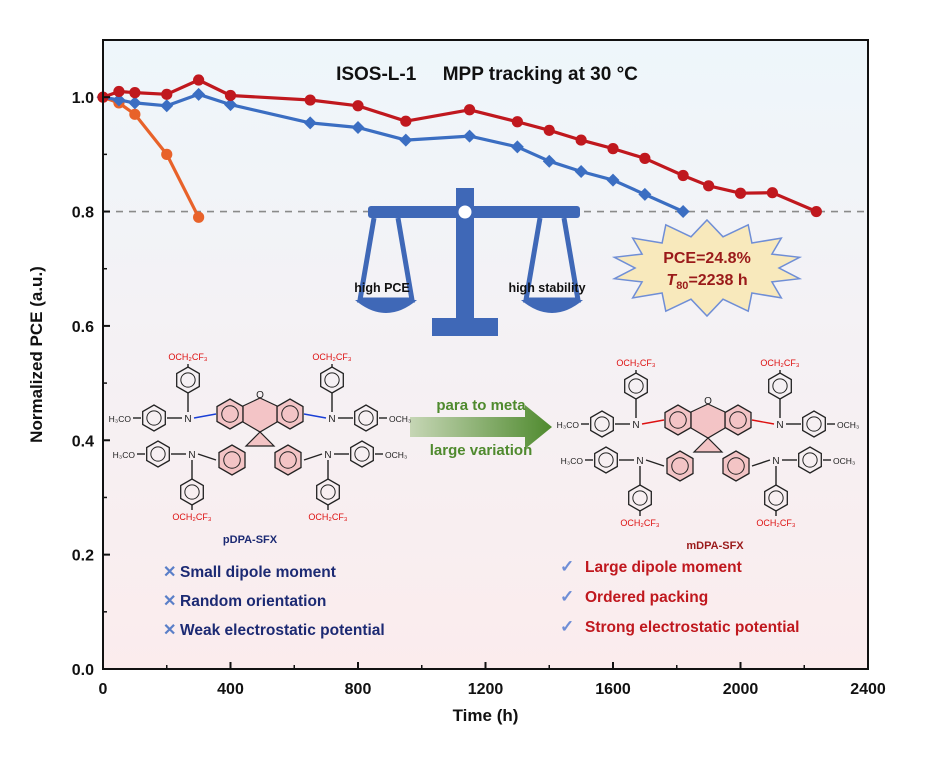 The height and width of the screenshot is (764, 949). I want to click on scale-pivot, so click(465, 212).